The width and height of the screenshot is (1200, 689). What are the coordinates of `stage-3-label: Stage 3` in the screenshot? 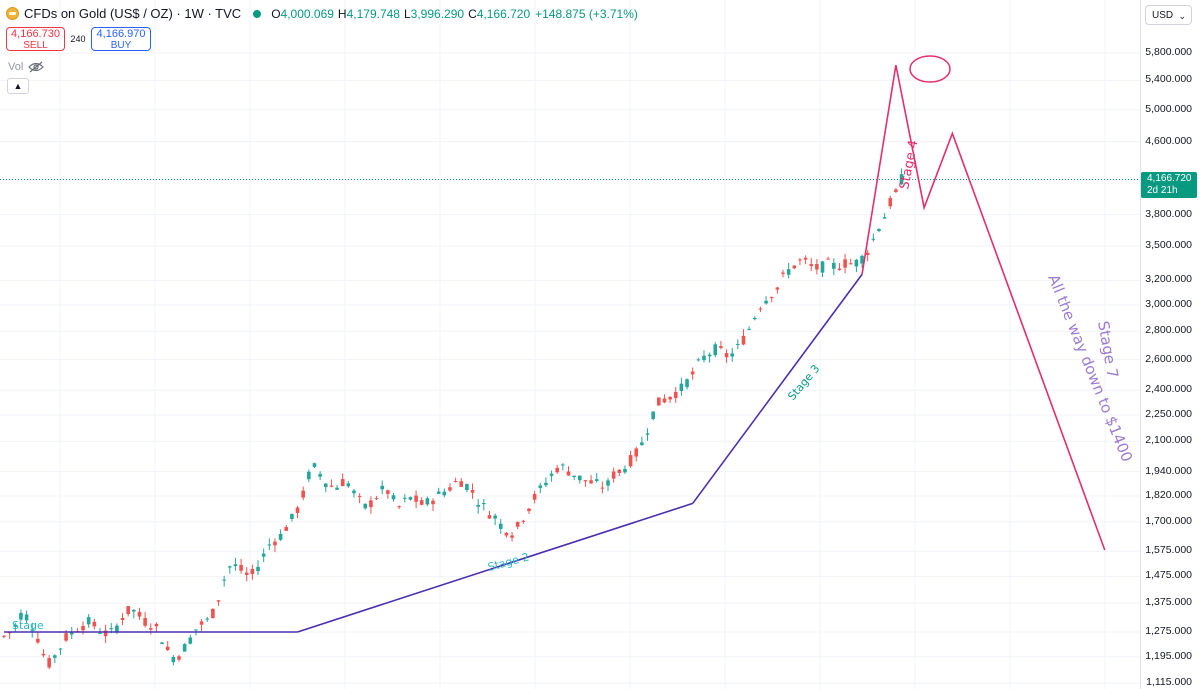 It's located at (803, 382).